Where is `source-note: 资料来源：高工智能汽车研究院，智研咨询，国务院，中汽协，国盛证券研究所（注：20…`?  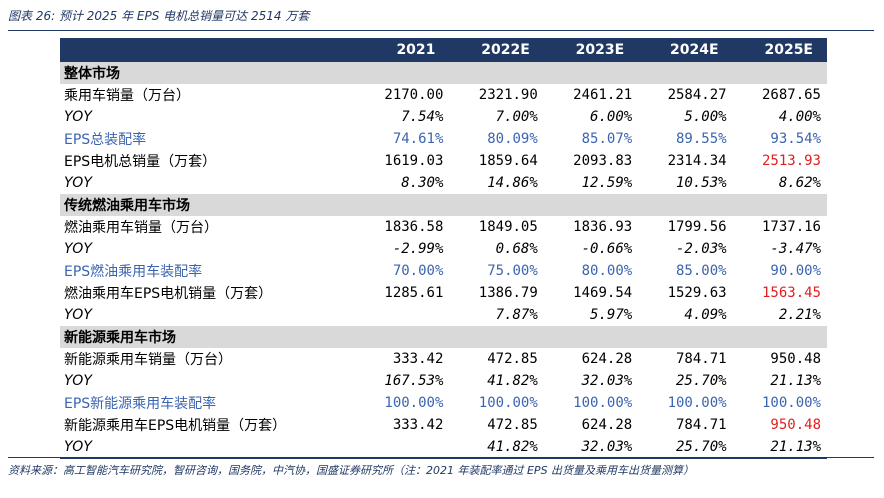
source-note: 资料来源：高工智能汽车研究院，智研咨询，国务院，中汽协，国盛证券研究所（注：20… is located at coordinates (351, 470).